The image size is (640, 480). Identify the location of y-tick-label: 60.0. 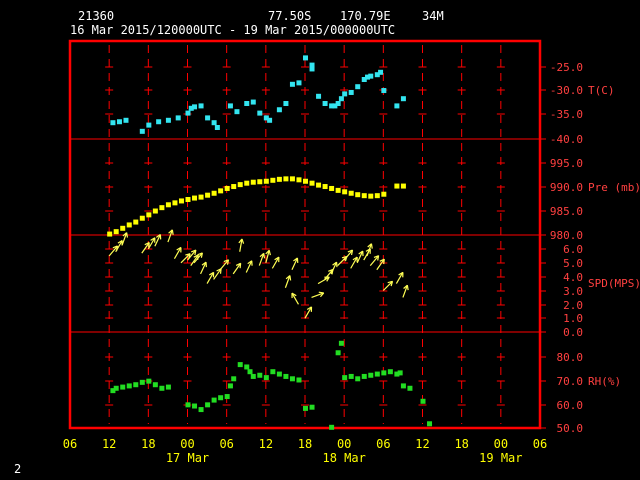
(570, 405).